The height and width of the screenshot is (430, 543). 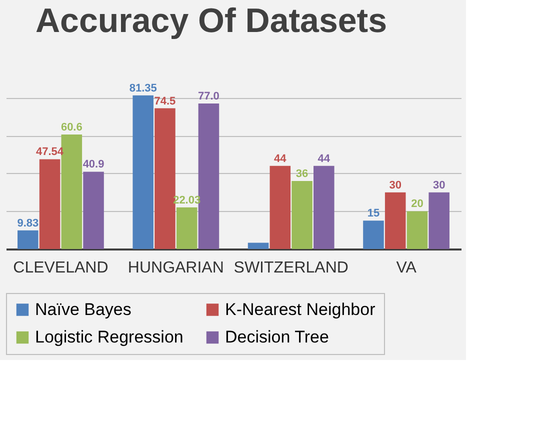 What do you see at coordinates (406, 268) in the screenshot?
I see `x-tick-label: VA` at bounding box center [406, 268].